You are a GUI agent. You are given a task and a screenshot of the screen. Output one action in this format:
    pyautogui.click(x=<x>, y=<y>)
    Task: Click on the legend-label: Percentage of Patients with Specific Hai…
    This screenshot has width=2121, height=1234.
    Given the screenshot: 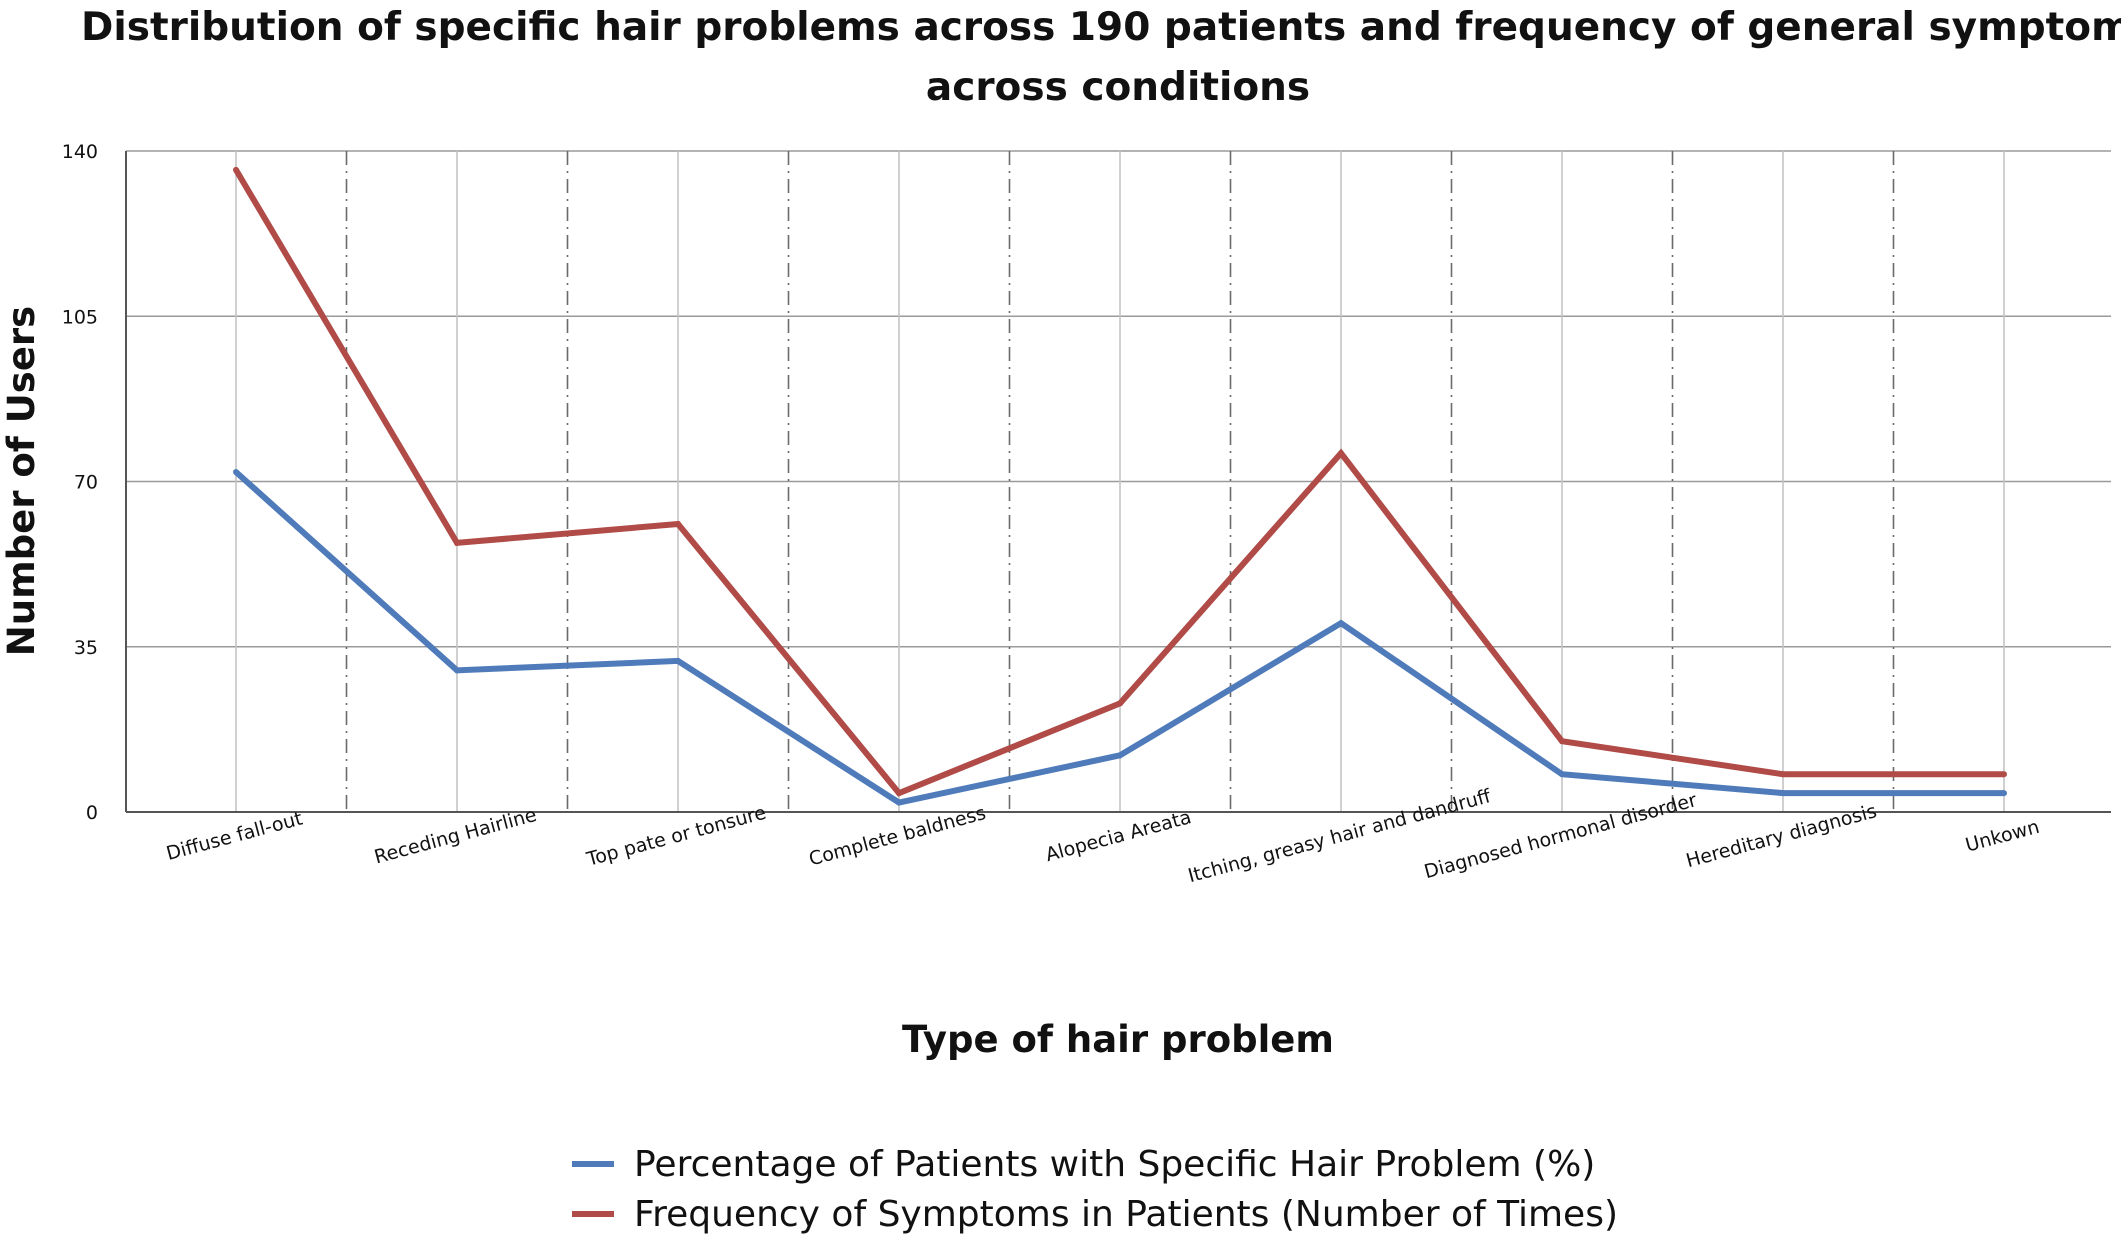 What is the action you would take?
    pyautogui.click(x=1114, y=1164)
    